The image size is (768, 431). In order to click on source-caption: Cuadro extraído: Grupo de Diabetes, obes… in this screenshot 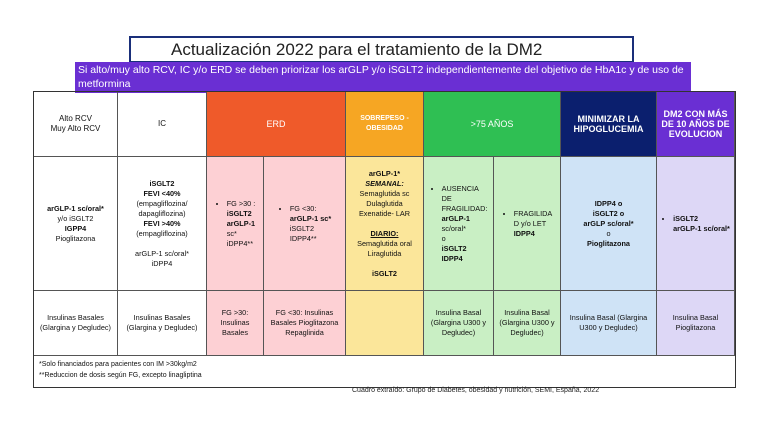, I will do `click(476, 390)`.